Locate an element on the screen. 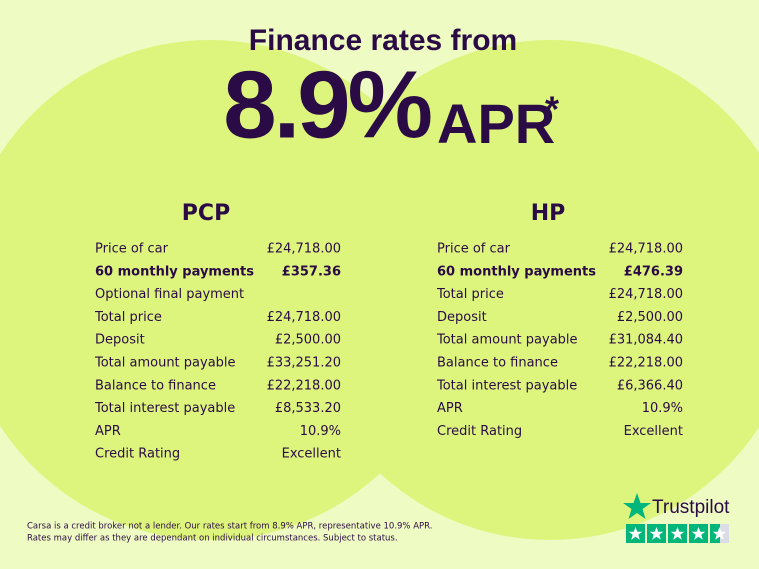 The height and width of the screenshot is (569, 759). row-value: £476.39 is located at coordinates (653, 271).